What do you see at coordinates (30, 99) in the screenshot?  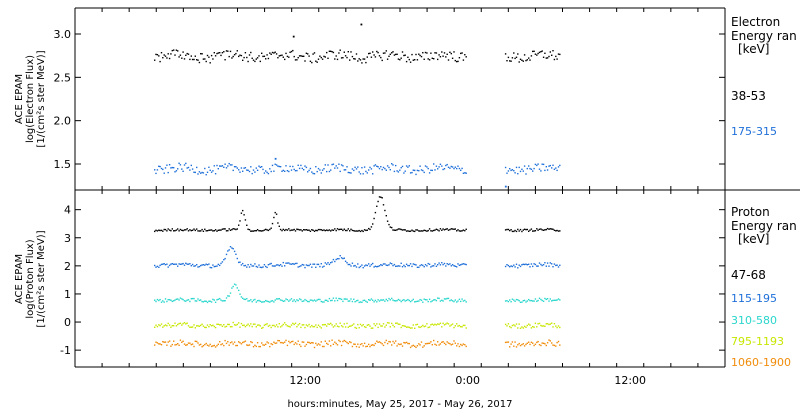 I see `electron-ylabel-line-2: log(Electron Flux)` at bounding box center [30, 99].